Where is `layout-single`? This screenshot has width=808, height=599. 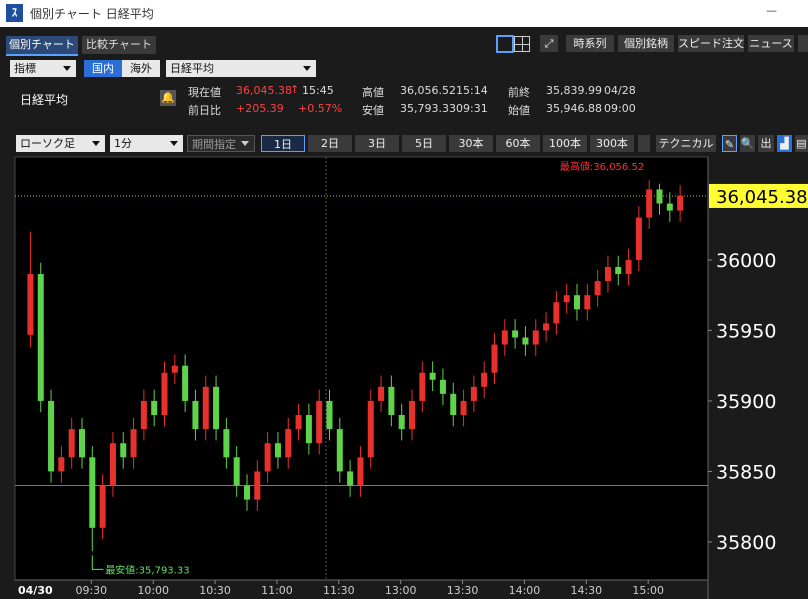 layout-single is located at coordinates (505, 44).